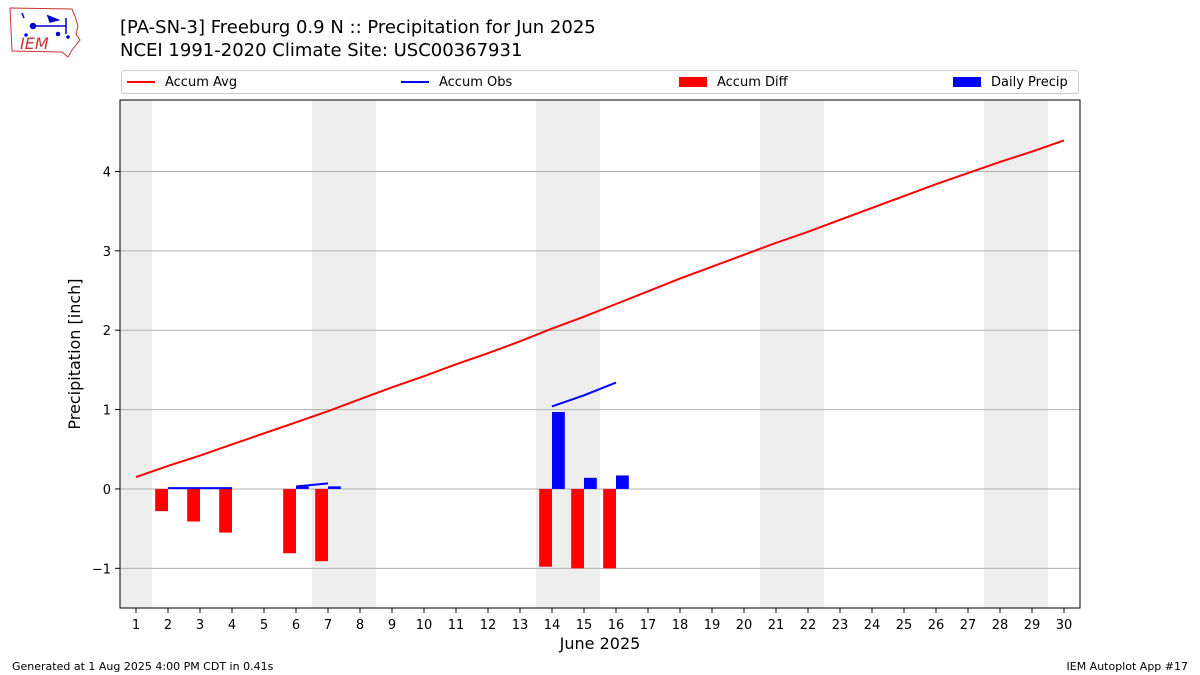  Describe the element at coordinates (872, 625) in the screenshot. I see `x-tick-label-24: 24` at that location.